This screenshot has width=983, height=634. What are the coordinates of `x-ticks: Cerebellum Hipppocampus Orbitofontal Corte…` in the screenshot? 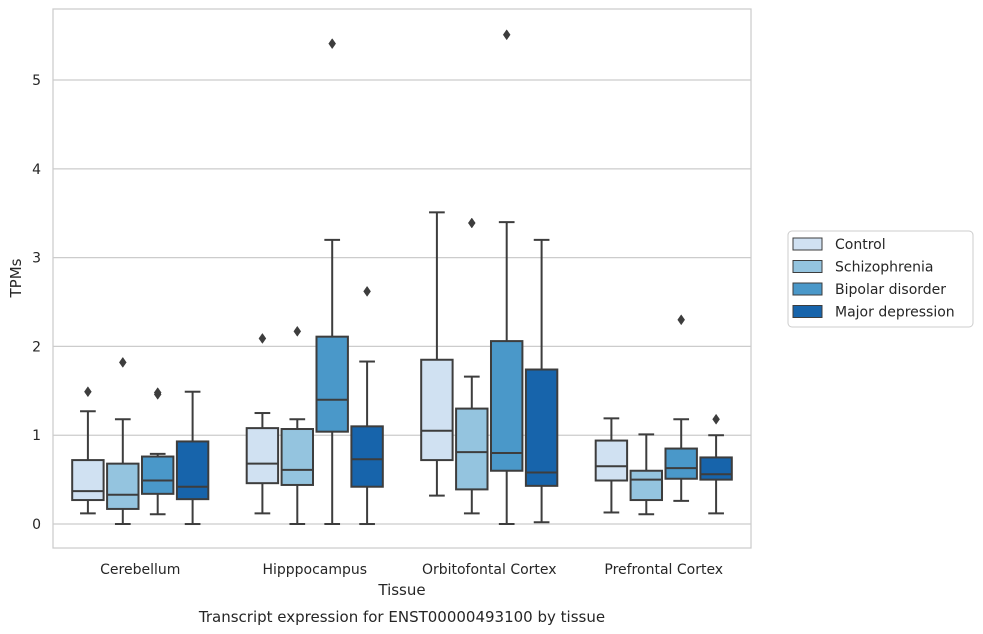 It's located at (411, 570).